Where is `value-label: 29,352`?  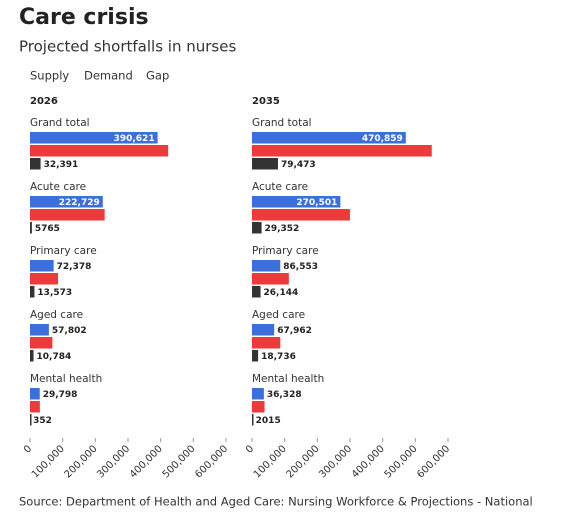 value-label: 29,352 is located at coordinates (282, 229).